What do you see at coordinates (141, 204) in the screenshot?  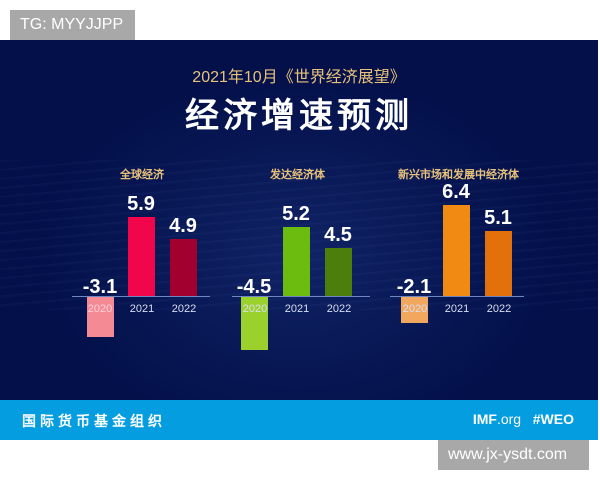 I see `value-global-2021: 5.9` at bounding box center [141, 204].